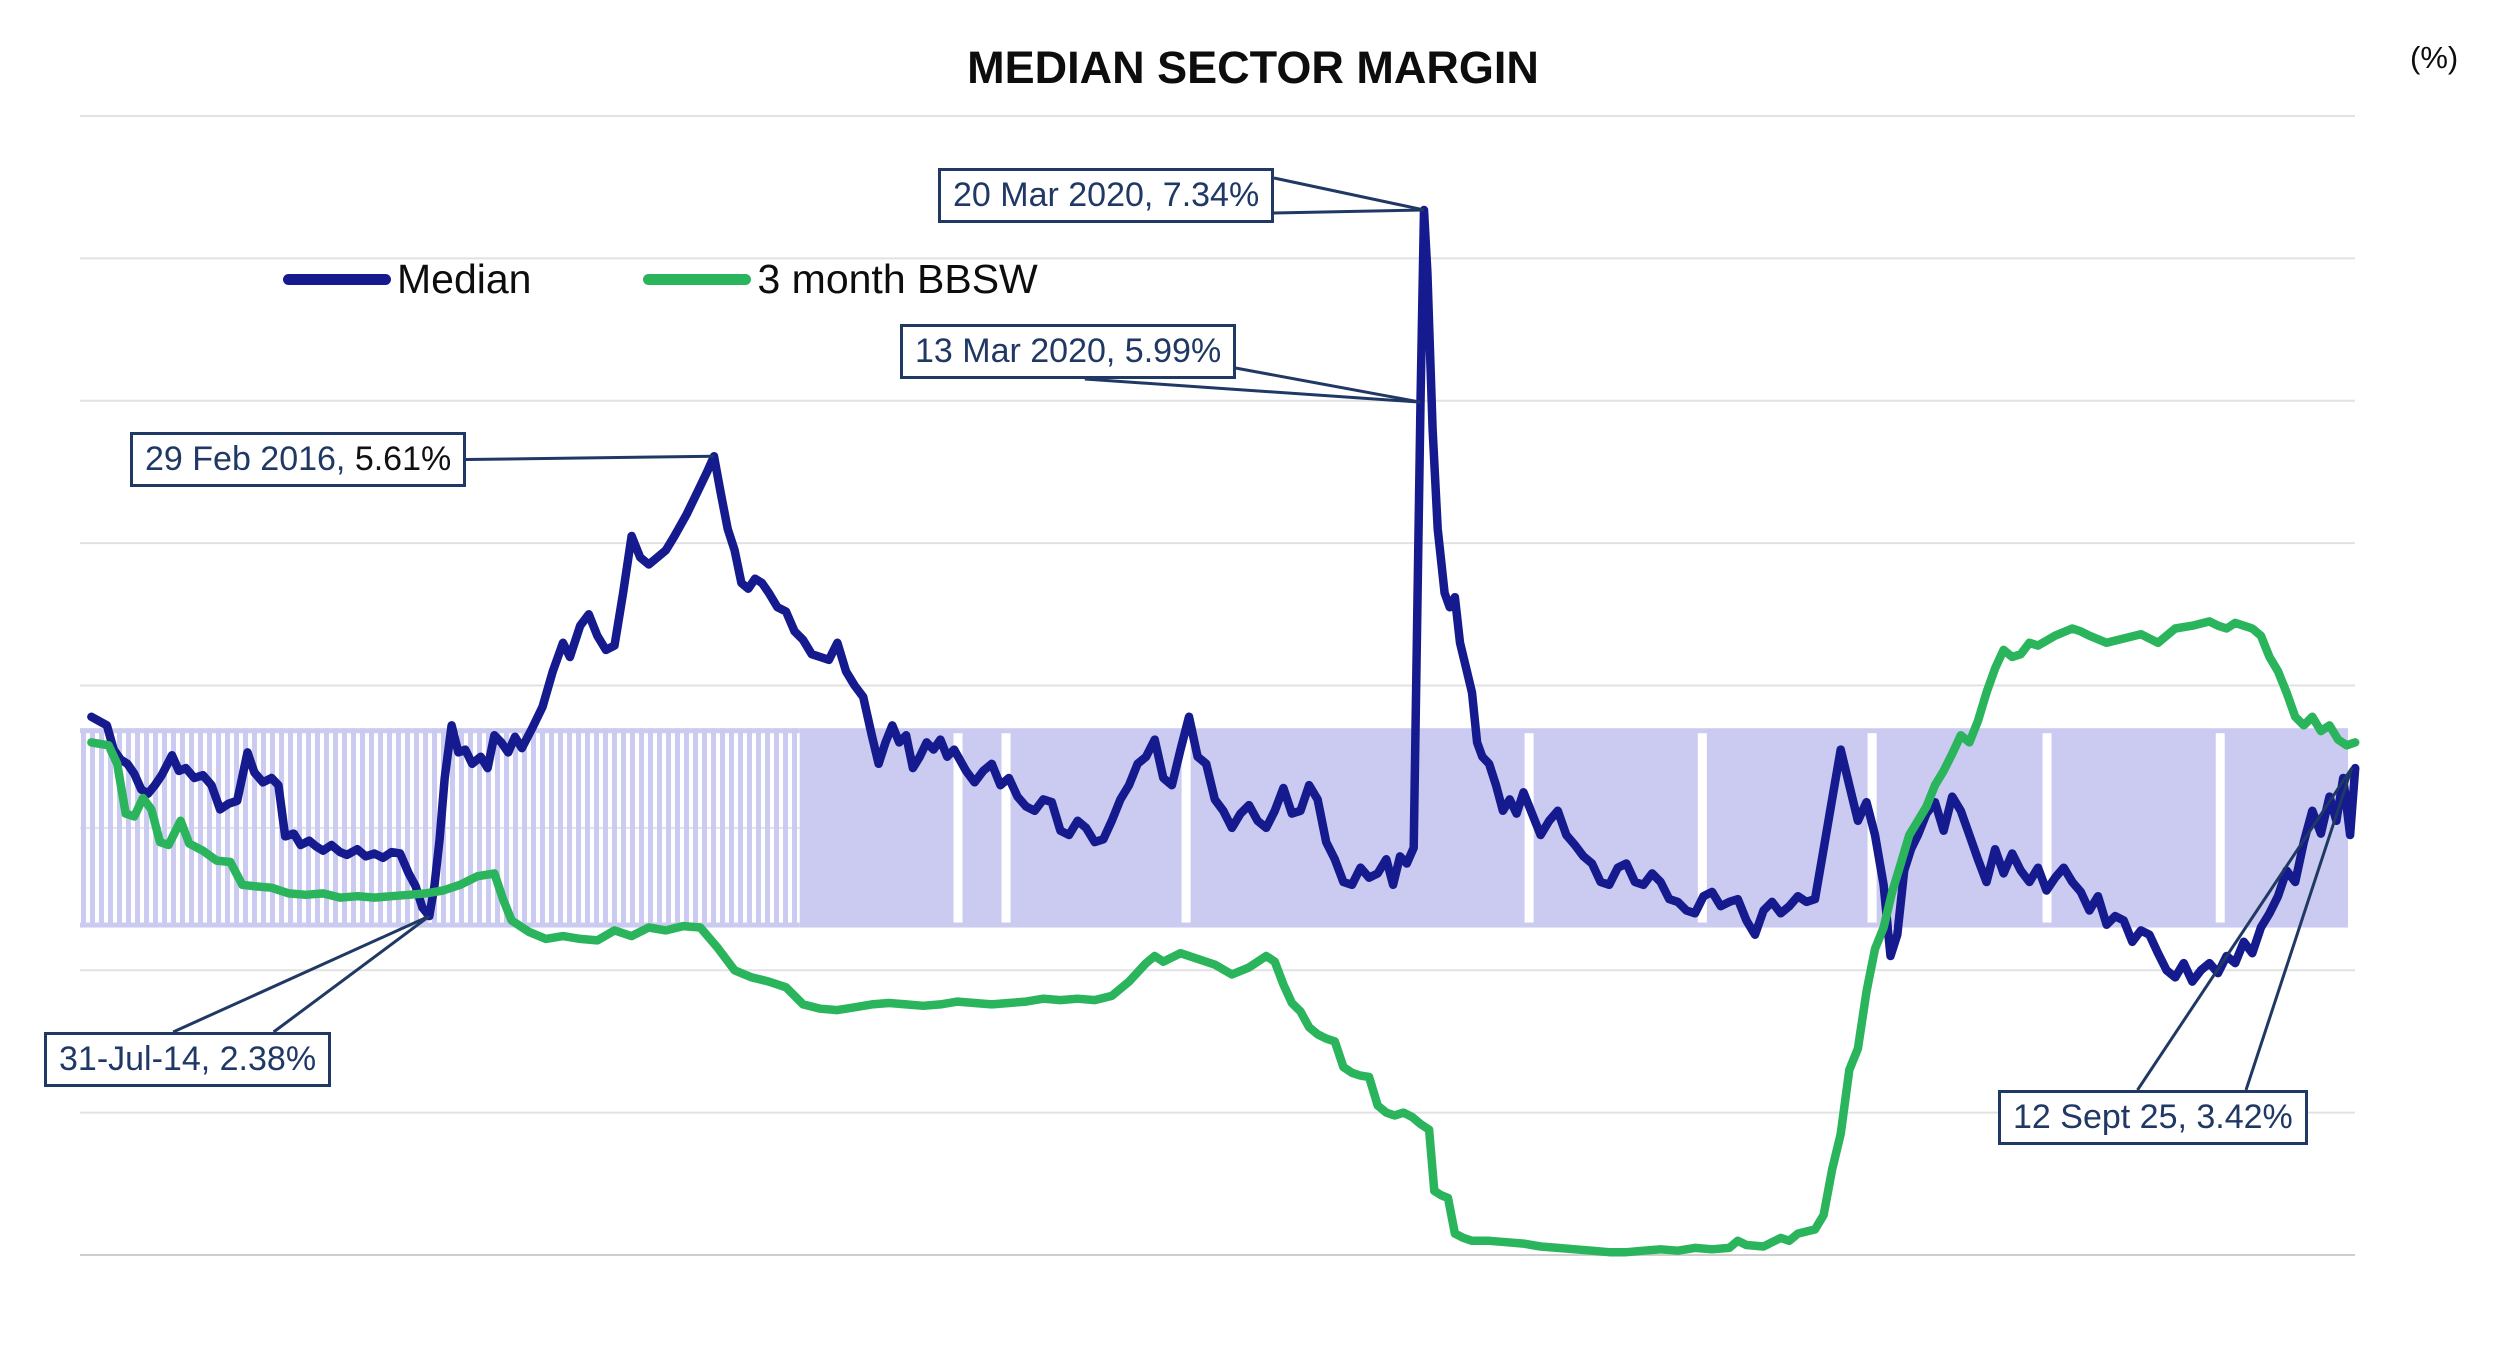 Image resolution: width=2506 pixels, height=1369 pixels. I want to click on bbsw-line-swatch, so click(697, 279).